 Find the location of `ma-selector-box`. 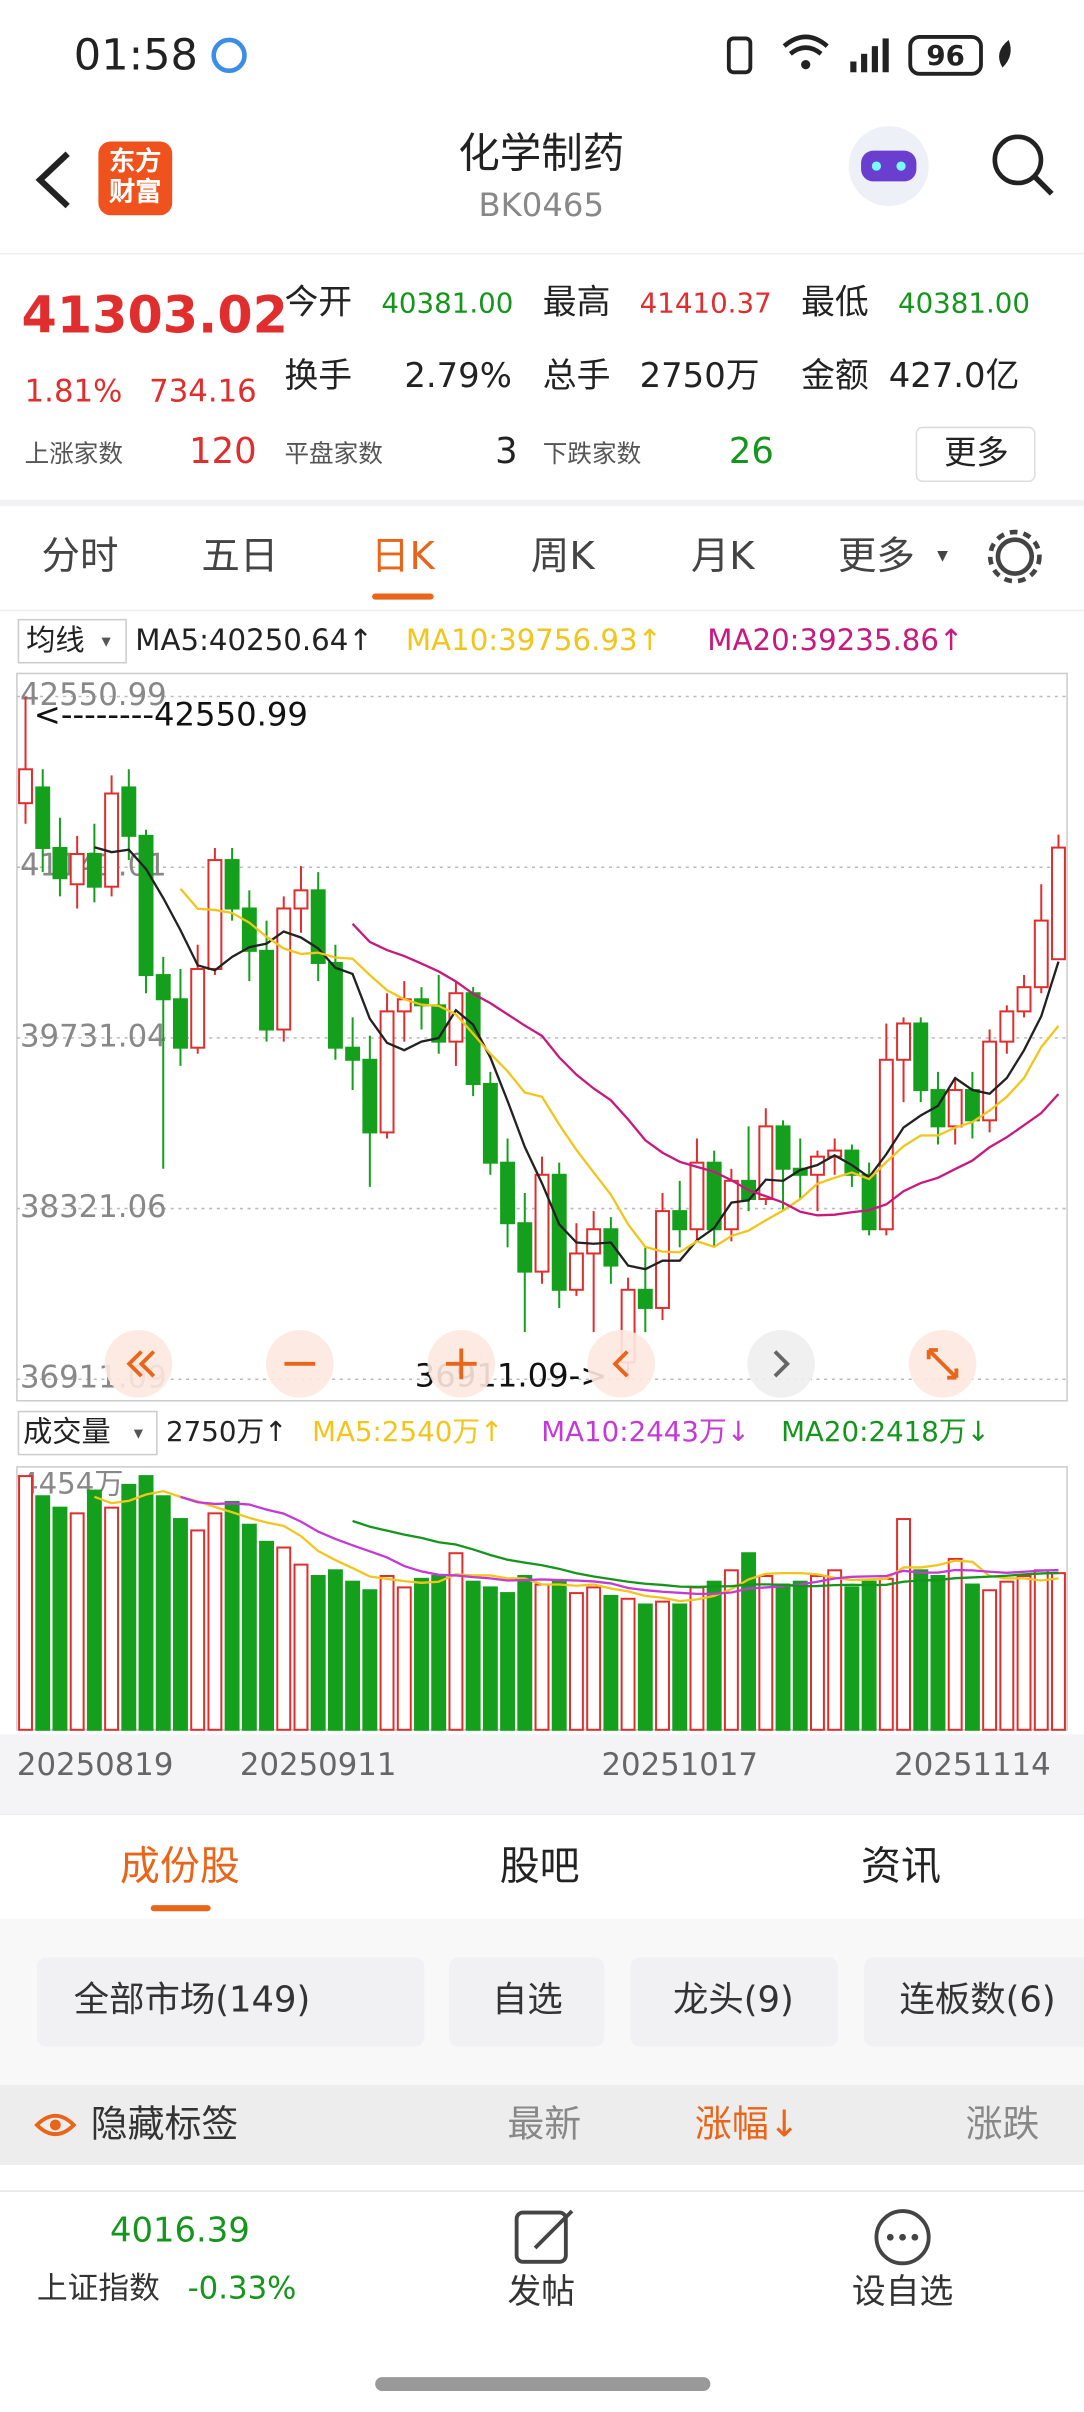

ma-selector-box is located at coordinates (72, 641).